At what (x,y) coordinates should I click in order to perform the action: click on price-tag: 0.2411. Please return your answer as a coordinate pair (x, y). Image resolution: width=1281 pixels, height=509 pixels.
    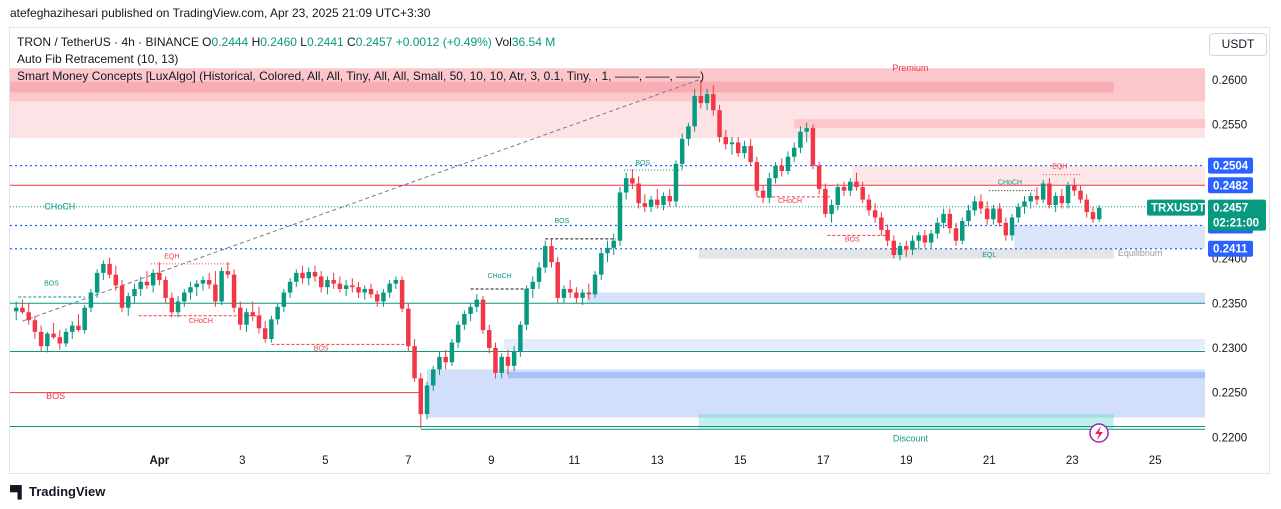
    Looking at the image, I should click on (1230, 248).